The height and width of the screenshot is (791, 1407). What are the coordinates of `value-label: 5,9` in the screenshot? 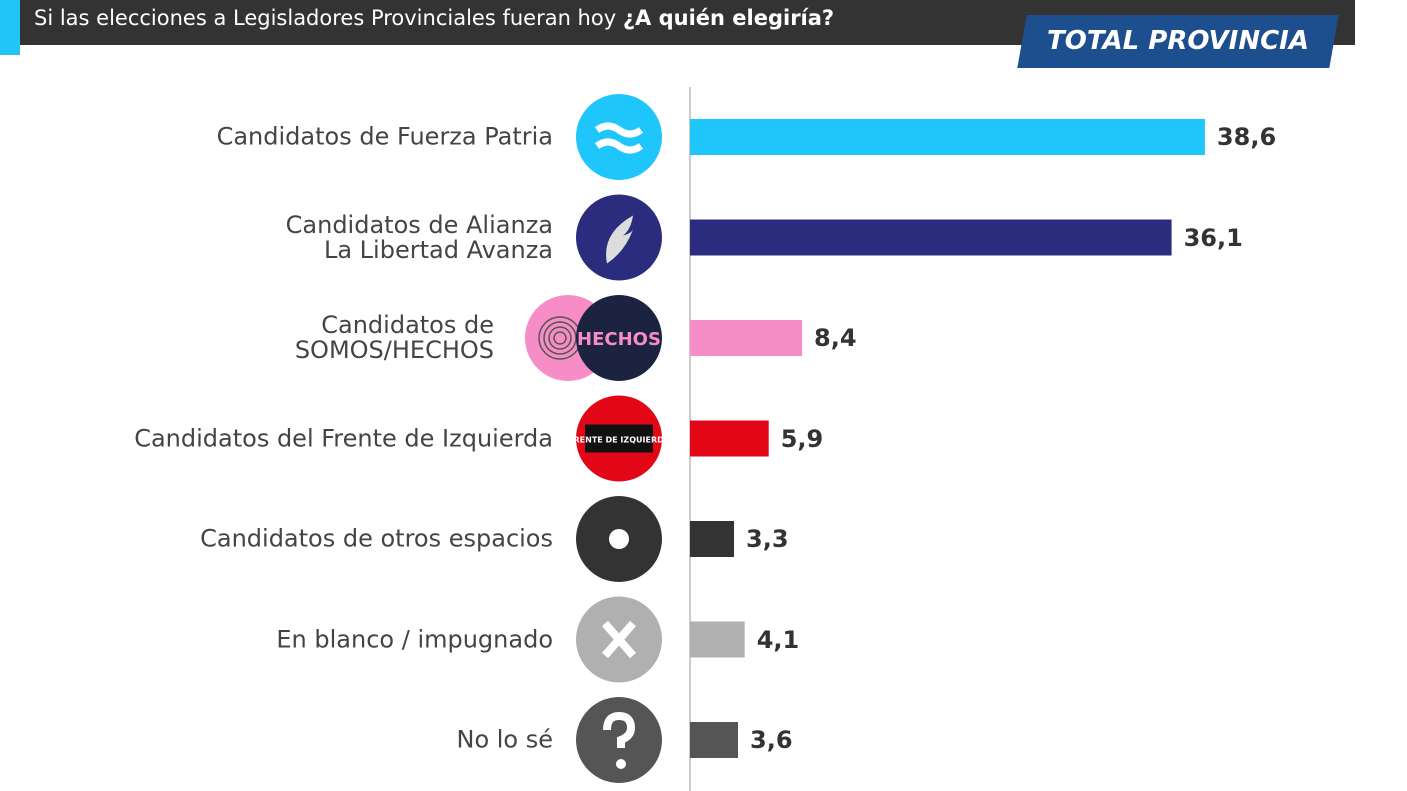 It's located at (802, 438).